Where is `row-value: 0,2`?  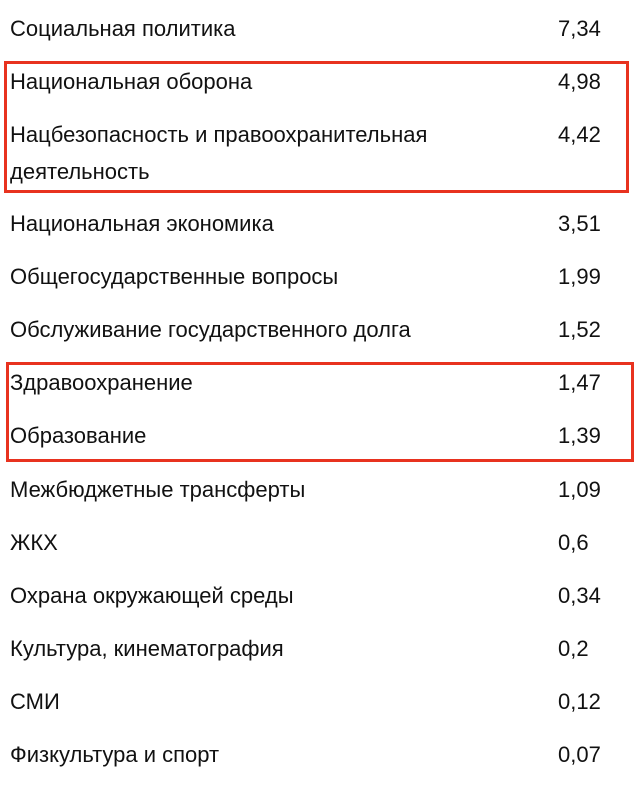 row-value: 0,2 is located at coordinates (573, 648).